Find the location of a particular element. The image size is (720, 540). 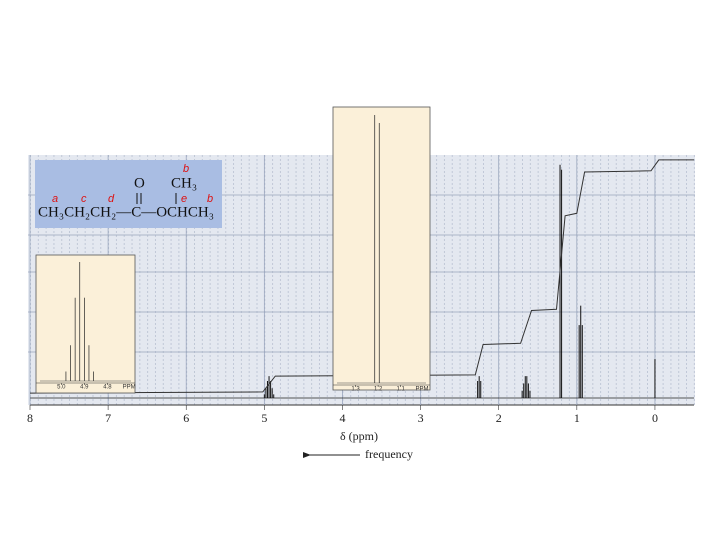

x-axis-label: δ (ppm) is located at coordinates (359, 436).